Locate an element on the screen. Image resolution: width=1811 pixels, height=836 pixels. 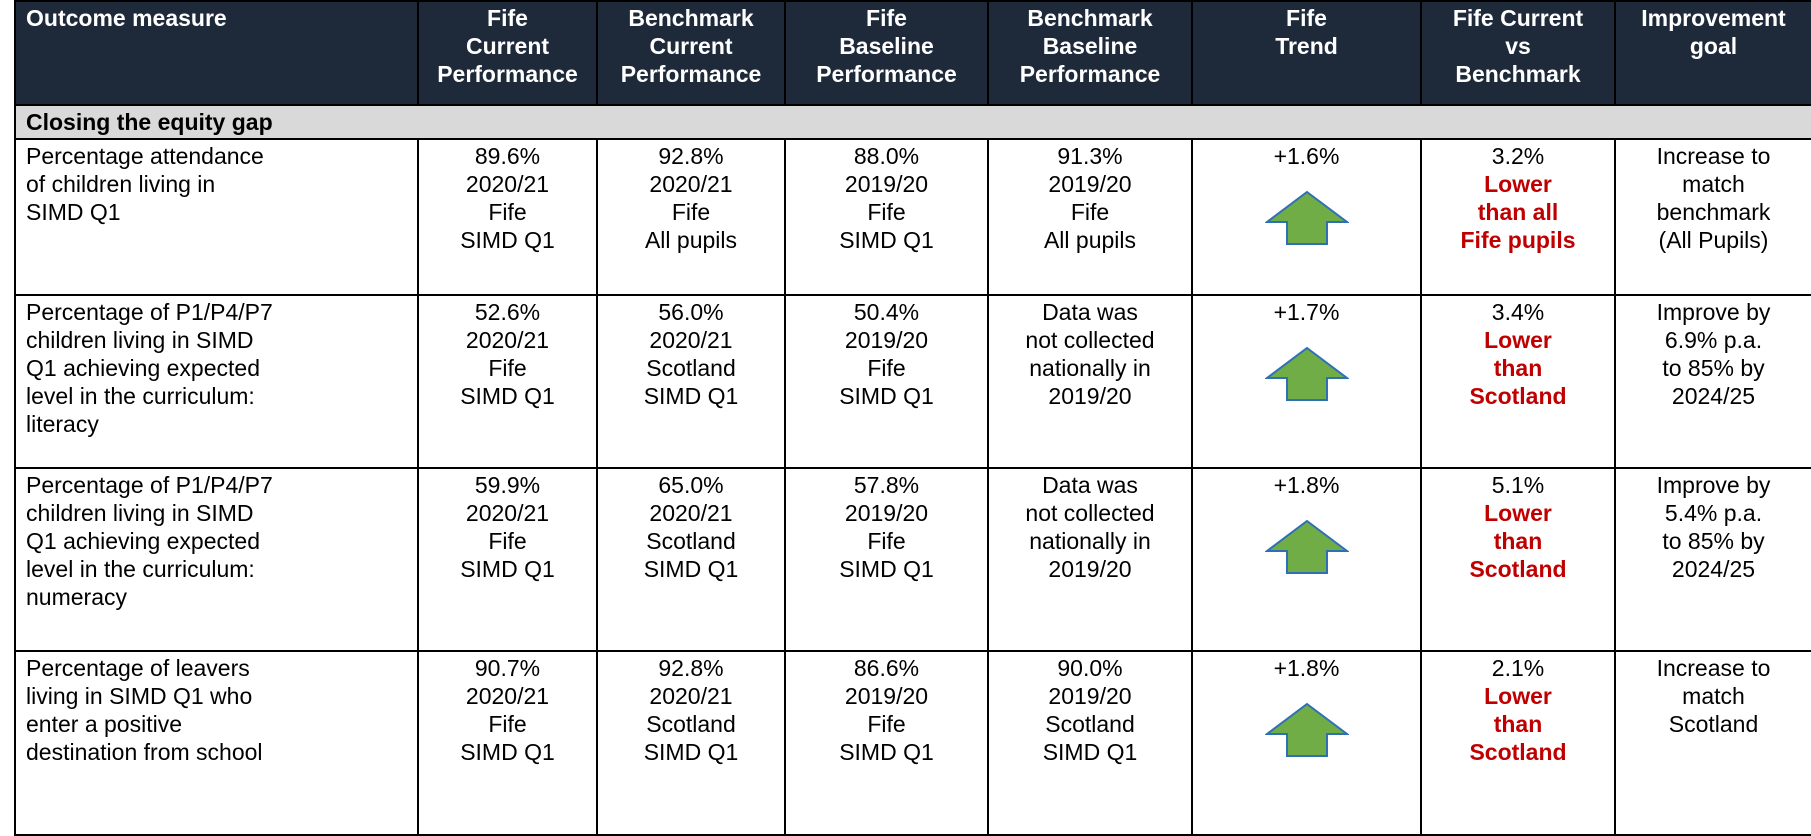
value-cell: 65.0% 2020/21 Scotland SIMD Q1 is located at coordinates (691, 559).